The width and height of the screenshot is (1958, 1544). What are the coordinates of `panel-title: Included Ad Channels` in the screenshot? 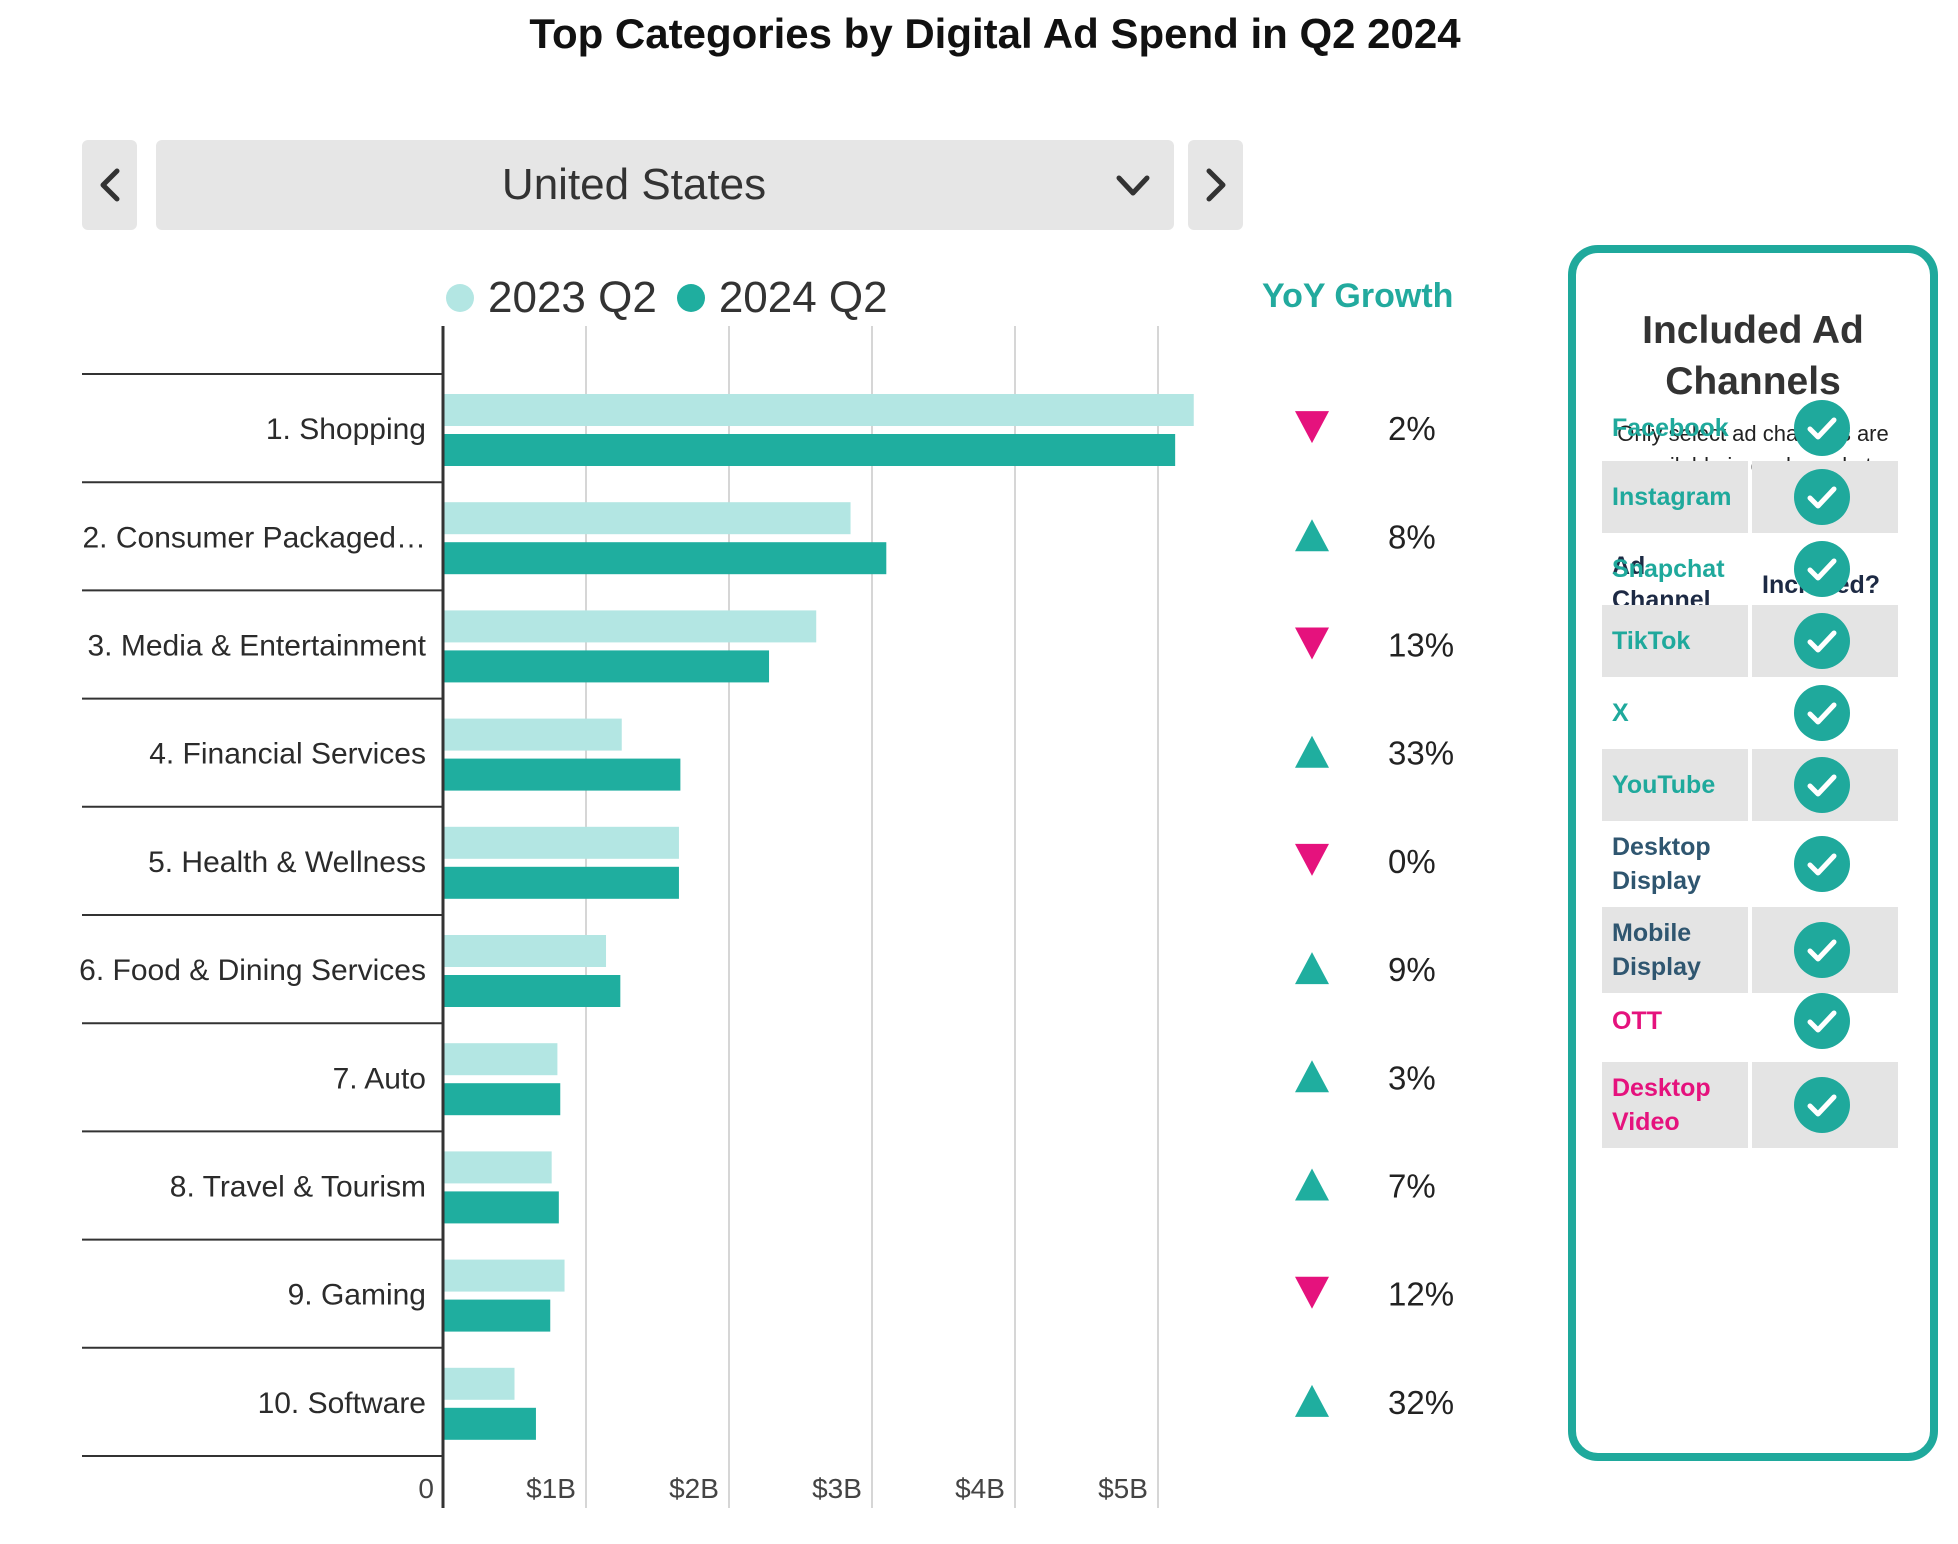 It's located at (1753, 356).